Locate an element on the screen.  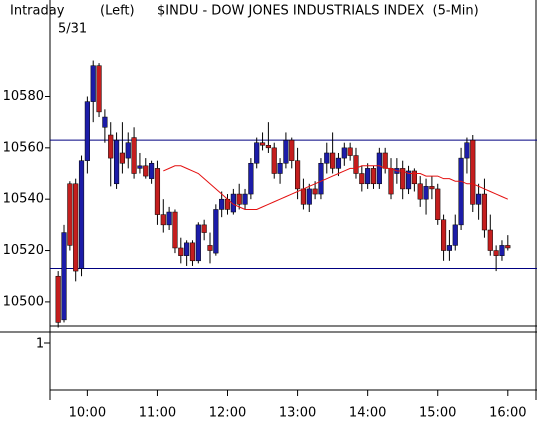
period-label: Intraday is located at coordinates (37, 11).